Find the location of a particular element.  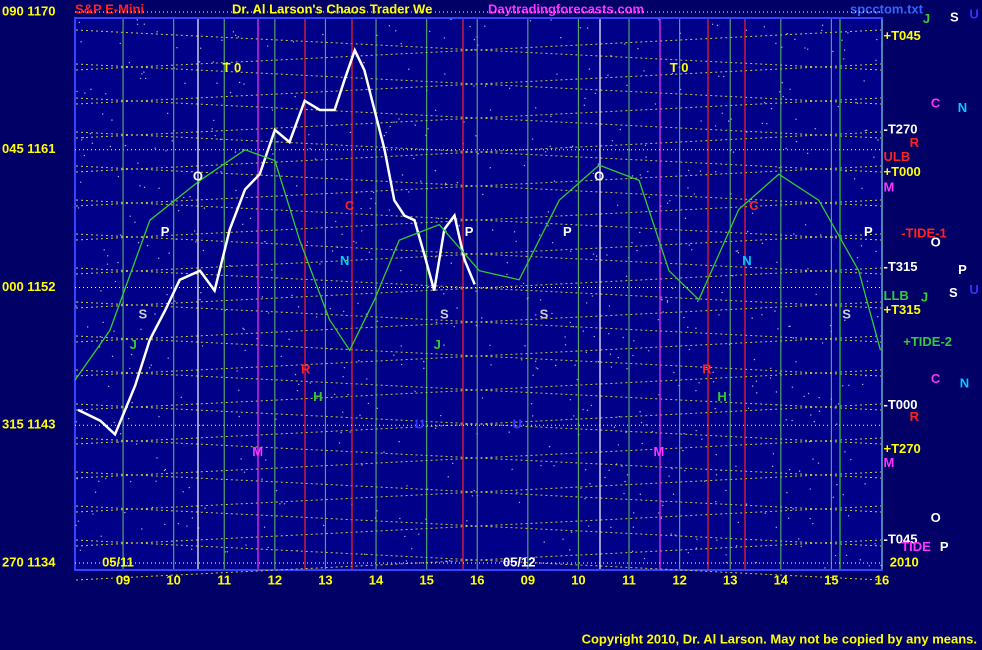

annotation: R is located at coordinates (915, 416).